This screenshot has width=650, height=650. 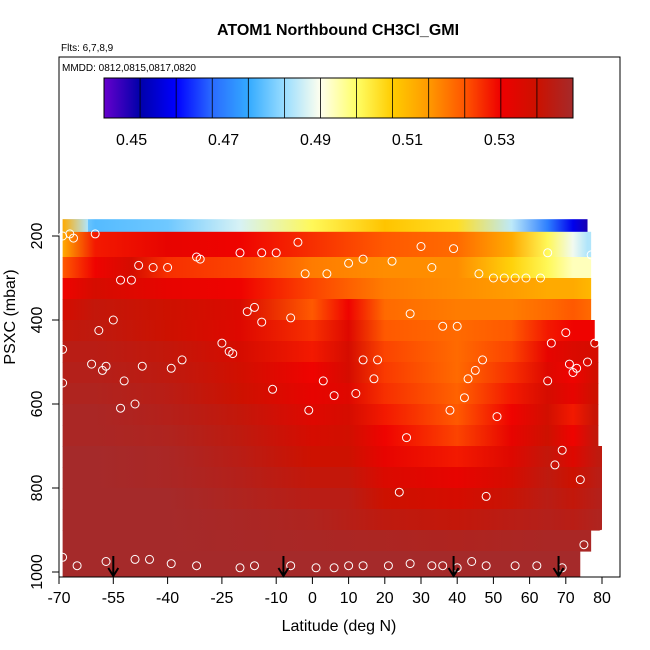 What do you see at coordinates (457, 598) in the screenshot?
I see `x-tick-label: 40` at bounding box center [457, 598].